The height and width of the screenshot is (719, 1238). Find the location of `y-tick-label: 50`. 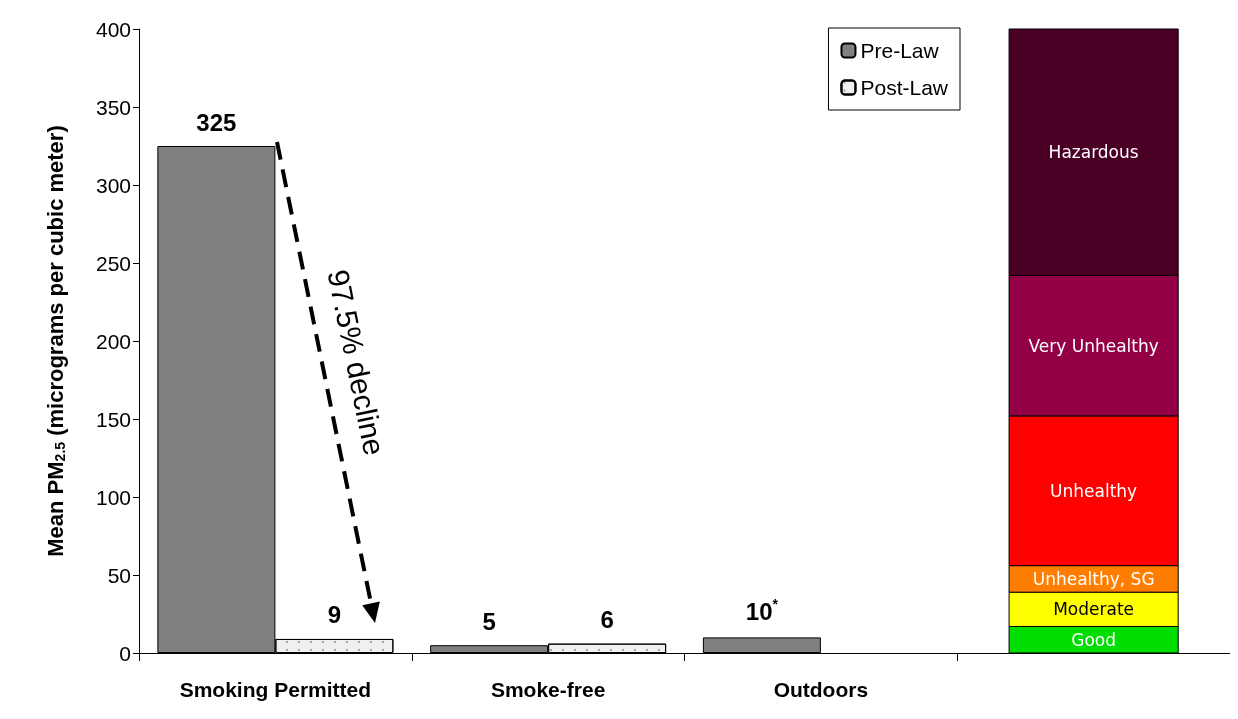

y-tick-label: 50 is located at coordinates (119, 575).